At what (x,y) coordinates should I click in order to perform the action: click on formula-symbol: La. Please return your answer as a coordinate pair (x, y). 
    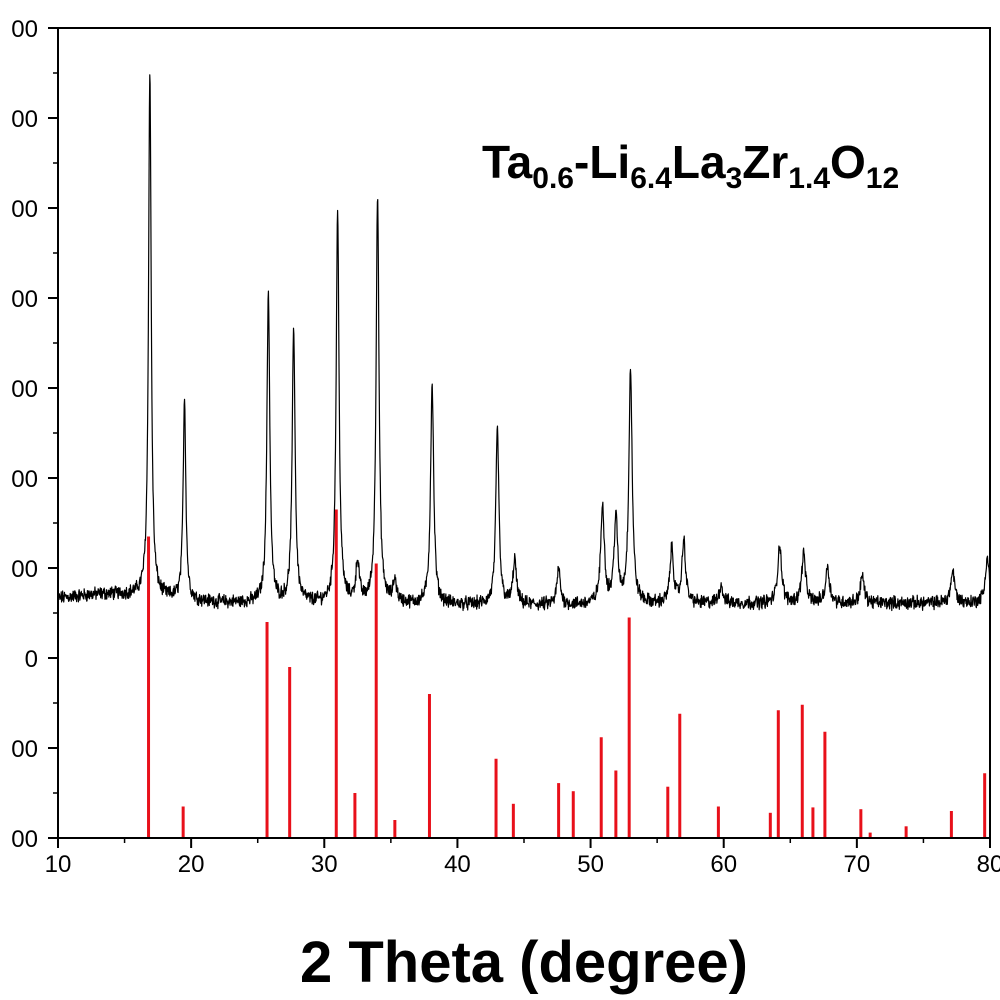
    Looking at the image, I should click on (699, 162).